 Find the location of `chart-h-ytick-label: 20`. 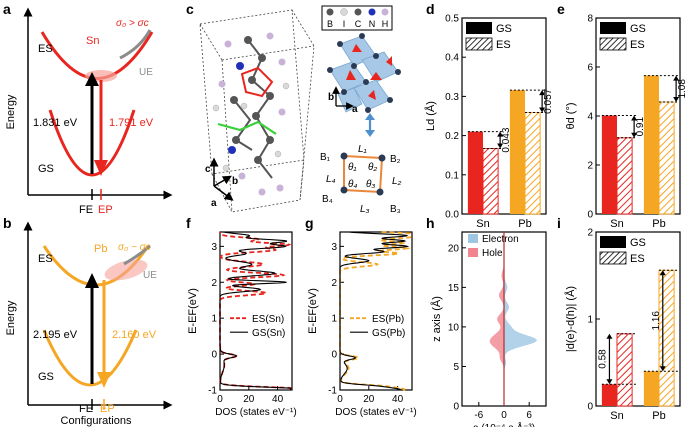

chart-h-ytick-label: 20 is located at coordinates (454, 248).